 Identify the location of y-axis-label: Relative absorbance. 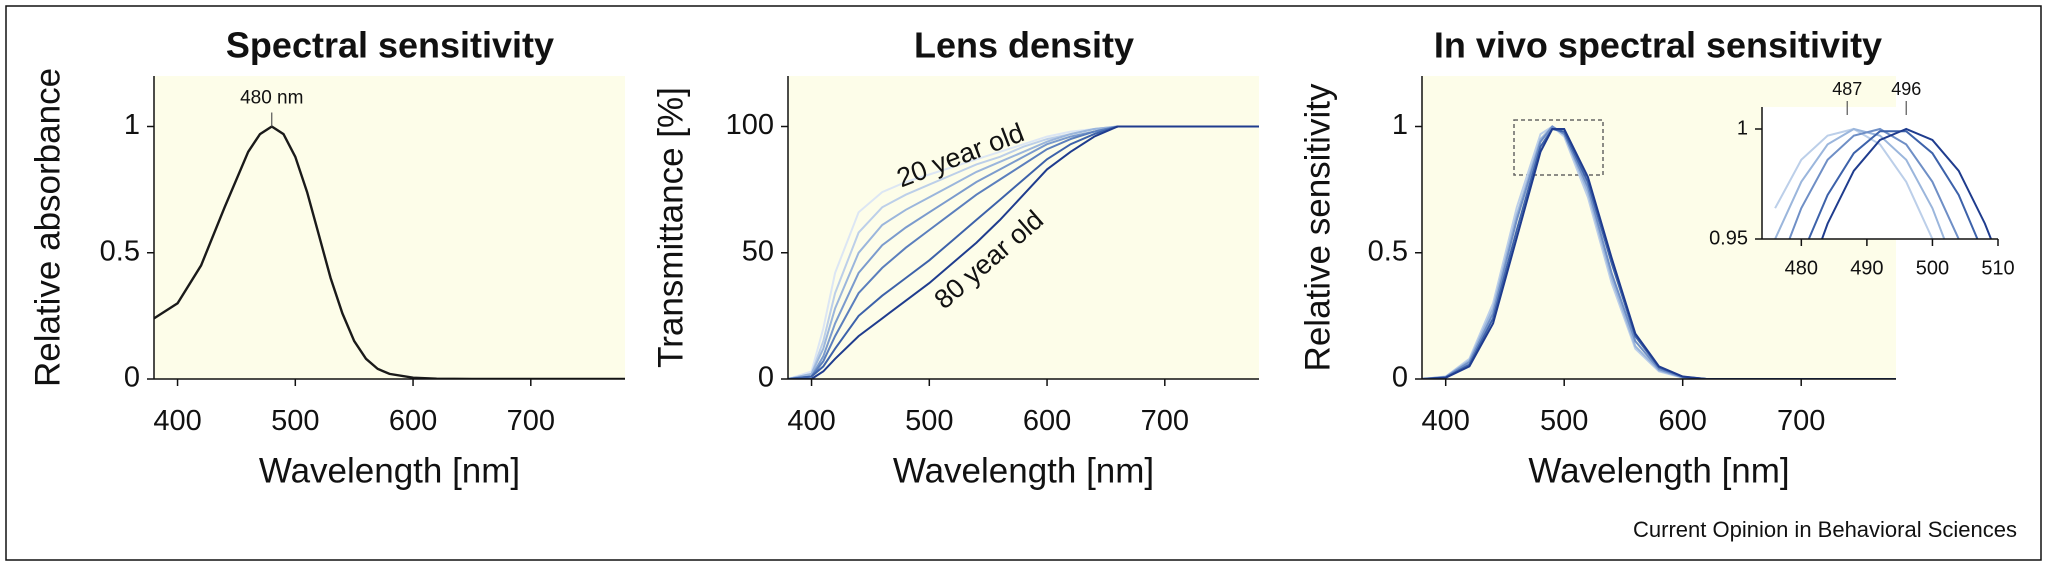
(47, 227).